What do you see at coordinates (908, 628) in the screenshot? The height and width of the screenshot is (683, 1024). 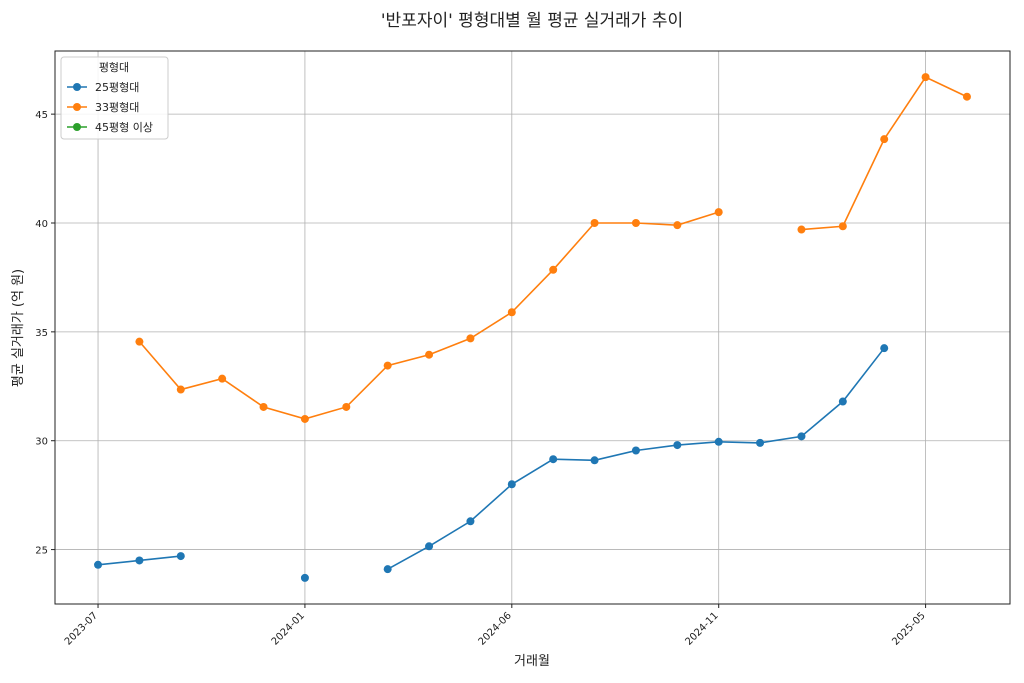 I see `x-tick-label: 2025-05` at bounding box center [908, 628].